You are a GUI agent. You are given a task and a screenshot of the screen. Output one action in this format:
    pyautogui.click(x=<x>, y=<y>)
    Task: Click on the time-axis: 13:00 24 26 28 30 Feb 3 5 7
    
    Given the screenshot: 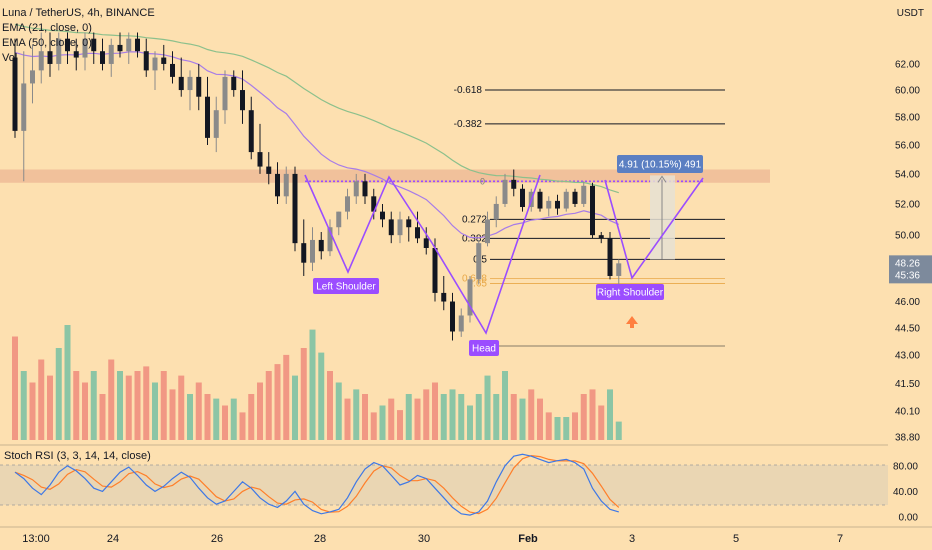 What is the action you would take?
    pyautogui.click(x=466, y=535)
    